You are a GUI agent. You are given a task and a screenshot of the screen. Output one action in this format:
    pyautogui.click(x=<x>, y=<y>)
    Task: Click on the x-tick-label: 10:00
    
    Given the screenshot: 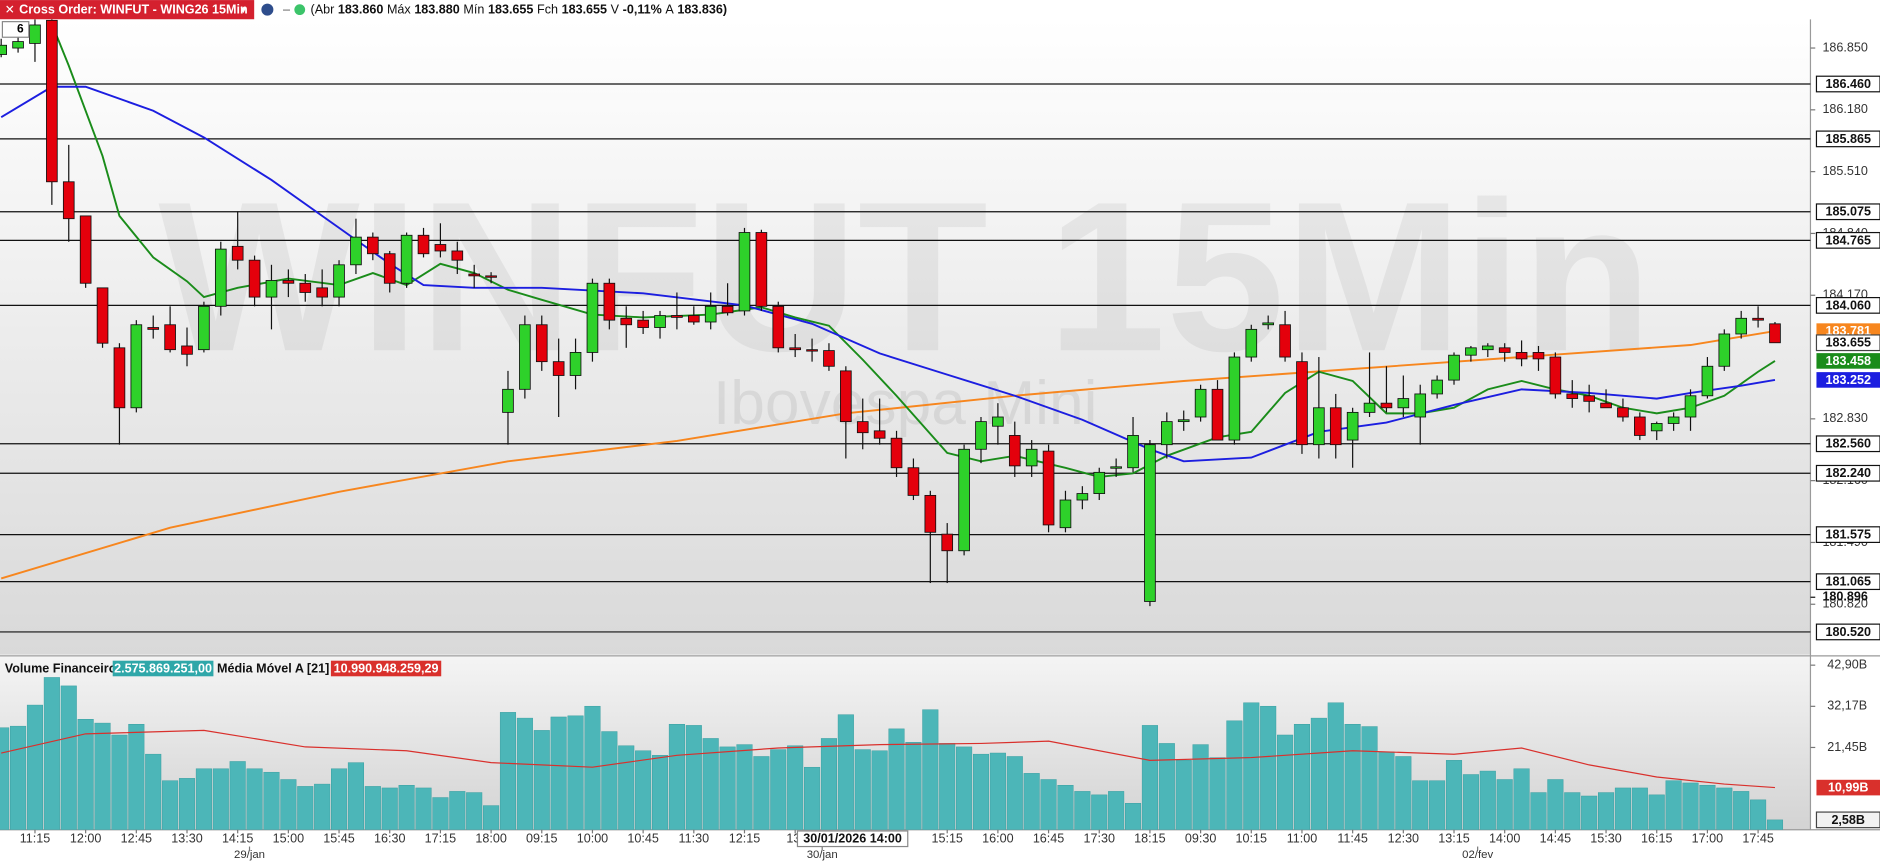 What is the action you would take?
    pyautogui.click(x=592, y=839)
    